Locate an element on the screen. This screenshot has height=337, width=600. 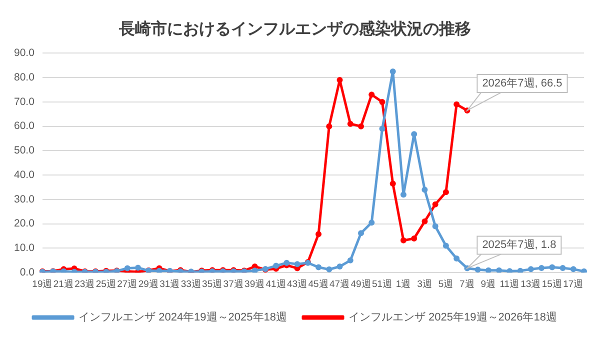
y-tick-label: 60.0 is located at coordinates (24, 126).